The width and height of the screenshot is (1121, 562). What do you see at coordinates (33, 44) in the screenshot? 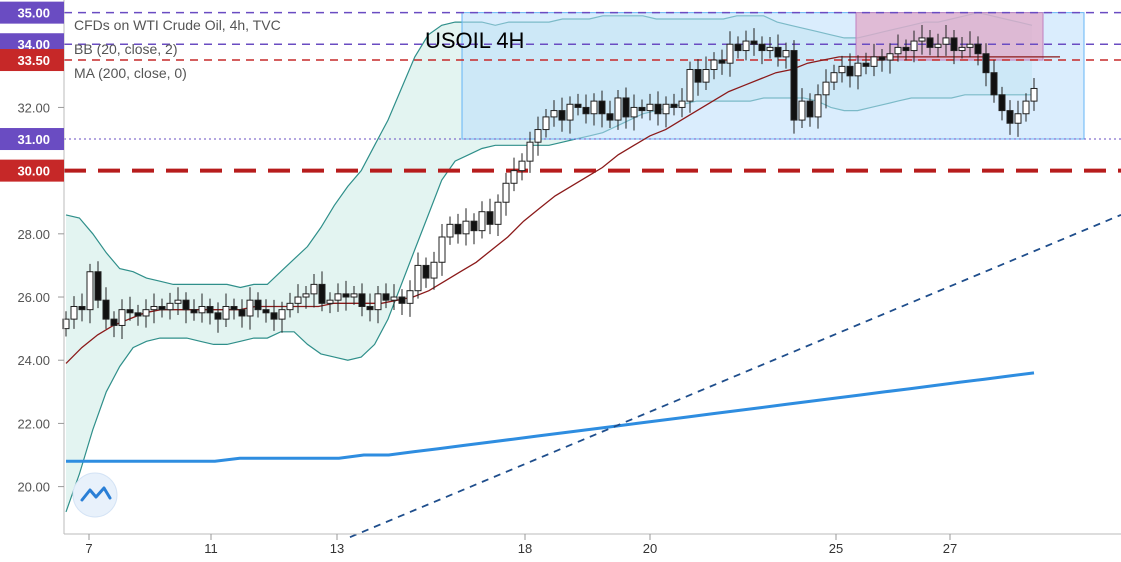
I see `price-badge-label-1: 34.00` at bounding box center [33, 44].